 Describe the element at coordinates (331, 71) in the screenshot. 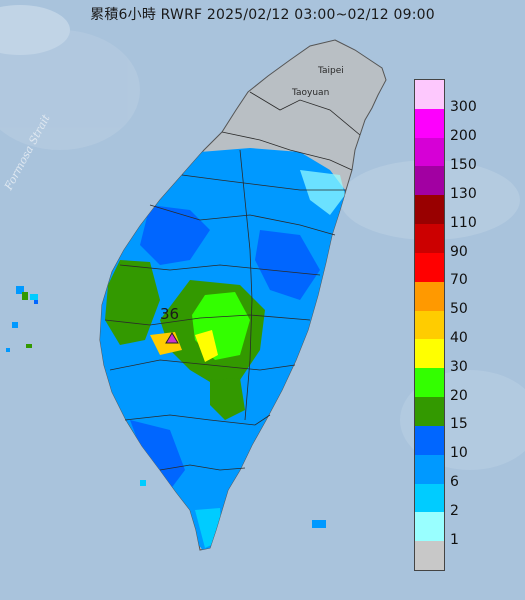

I see `city-label-taipei: Taipei` at that location.